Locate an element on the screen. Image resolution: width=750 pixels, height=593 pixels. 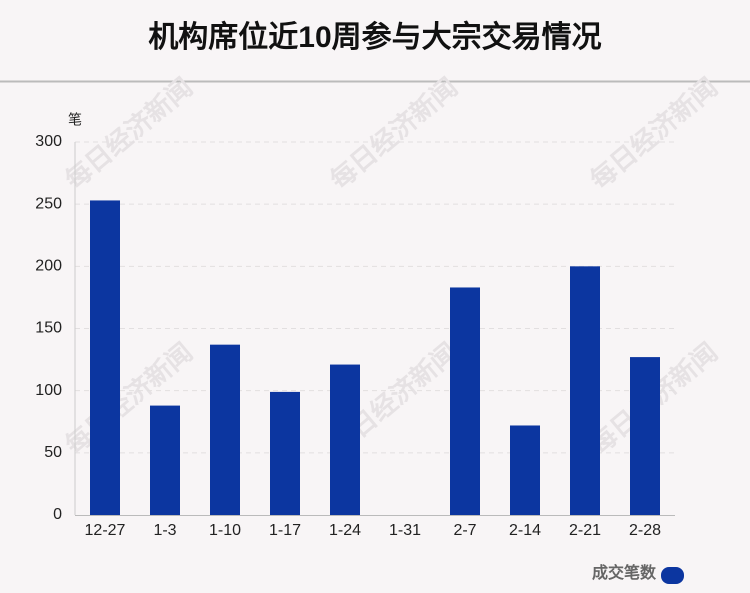
x-tick-label: 1-24 is located at coordinates (345, 530).